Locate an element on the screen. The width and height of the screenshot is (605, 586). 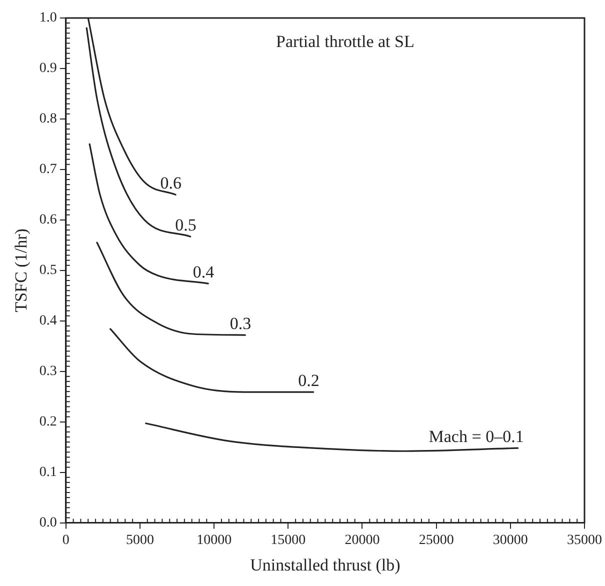
series-label: Mach = 0–0.1 is located at coordinates (476, 436).